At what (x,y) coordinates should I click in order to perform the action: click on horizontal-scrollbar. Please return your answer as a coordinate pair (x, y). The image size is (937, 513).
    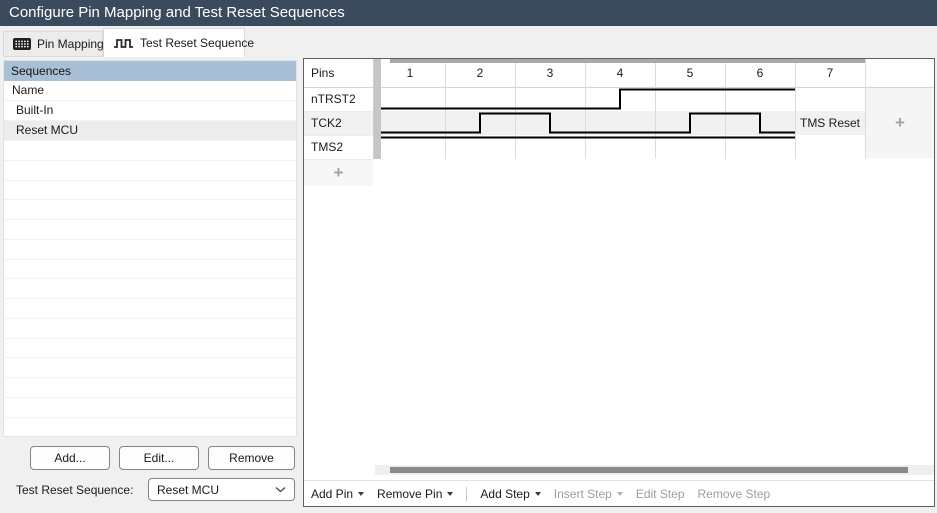
    Looking at the image, I should click on (654, 470).